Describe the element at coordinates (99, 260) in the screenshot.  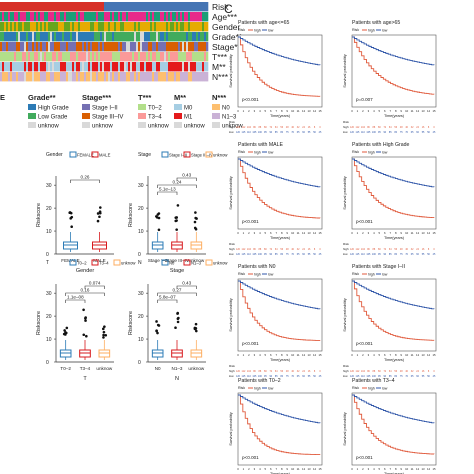
I see `boxplot-category-label: MALE` at that location.